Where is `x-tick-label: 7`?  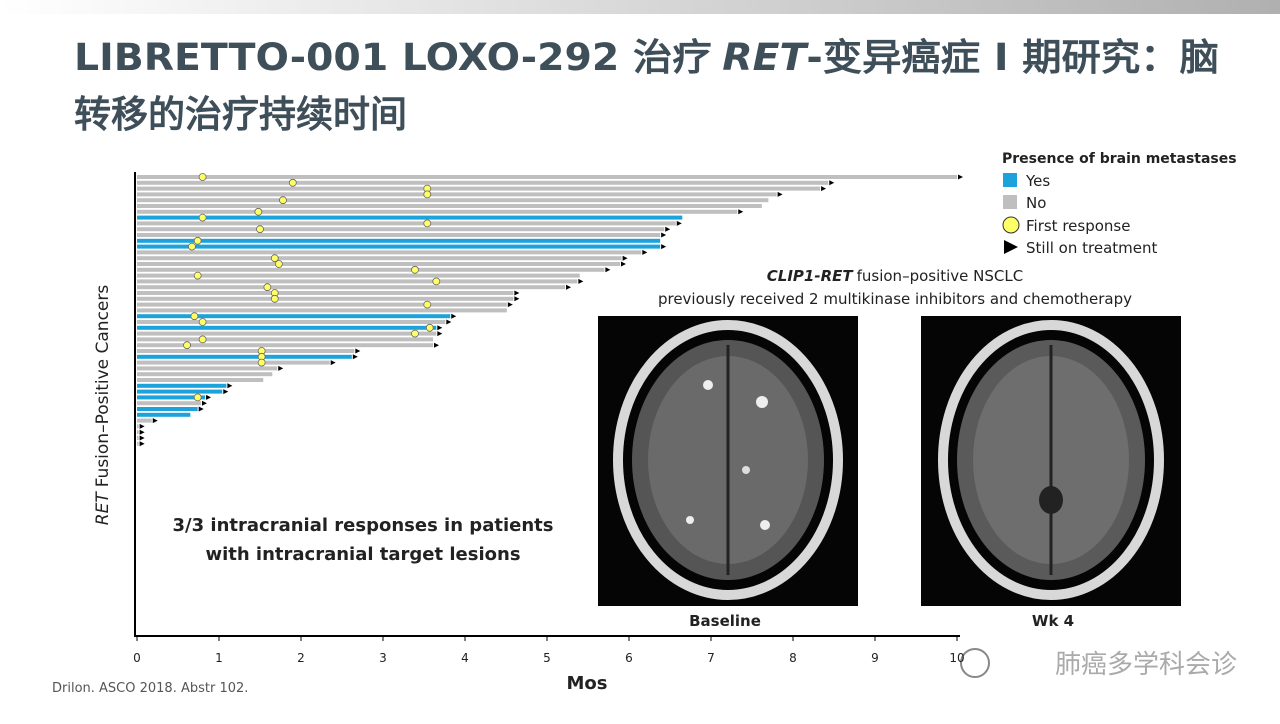
x-tick-label: 7 is located at coordinates (711, 658).